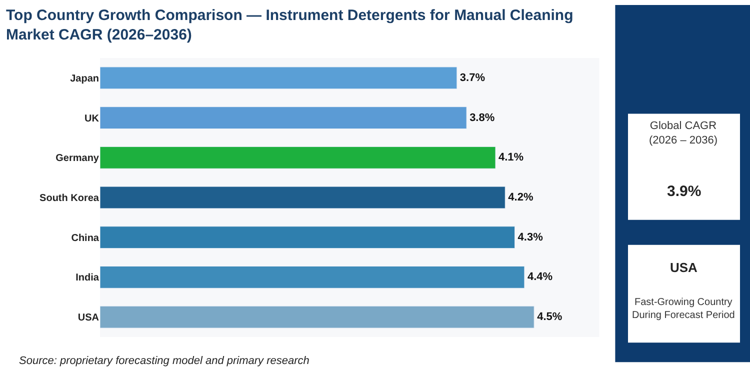 The height and width of the screenshot is (367, 750). I want to click on data-label: 3.8%, so click(482, 118).